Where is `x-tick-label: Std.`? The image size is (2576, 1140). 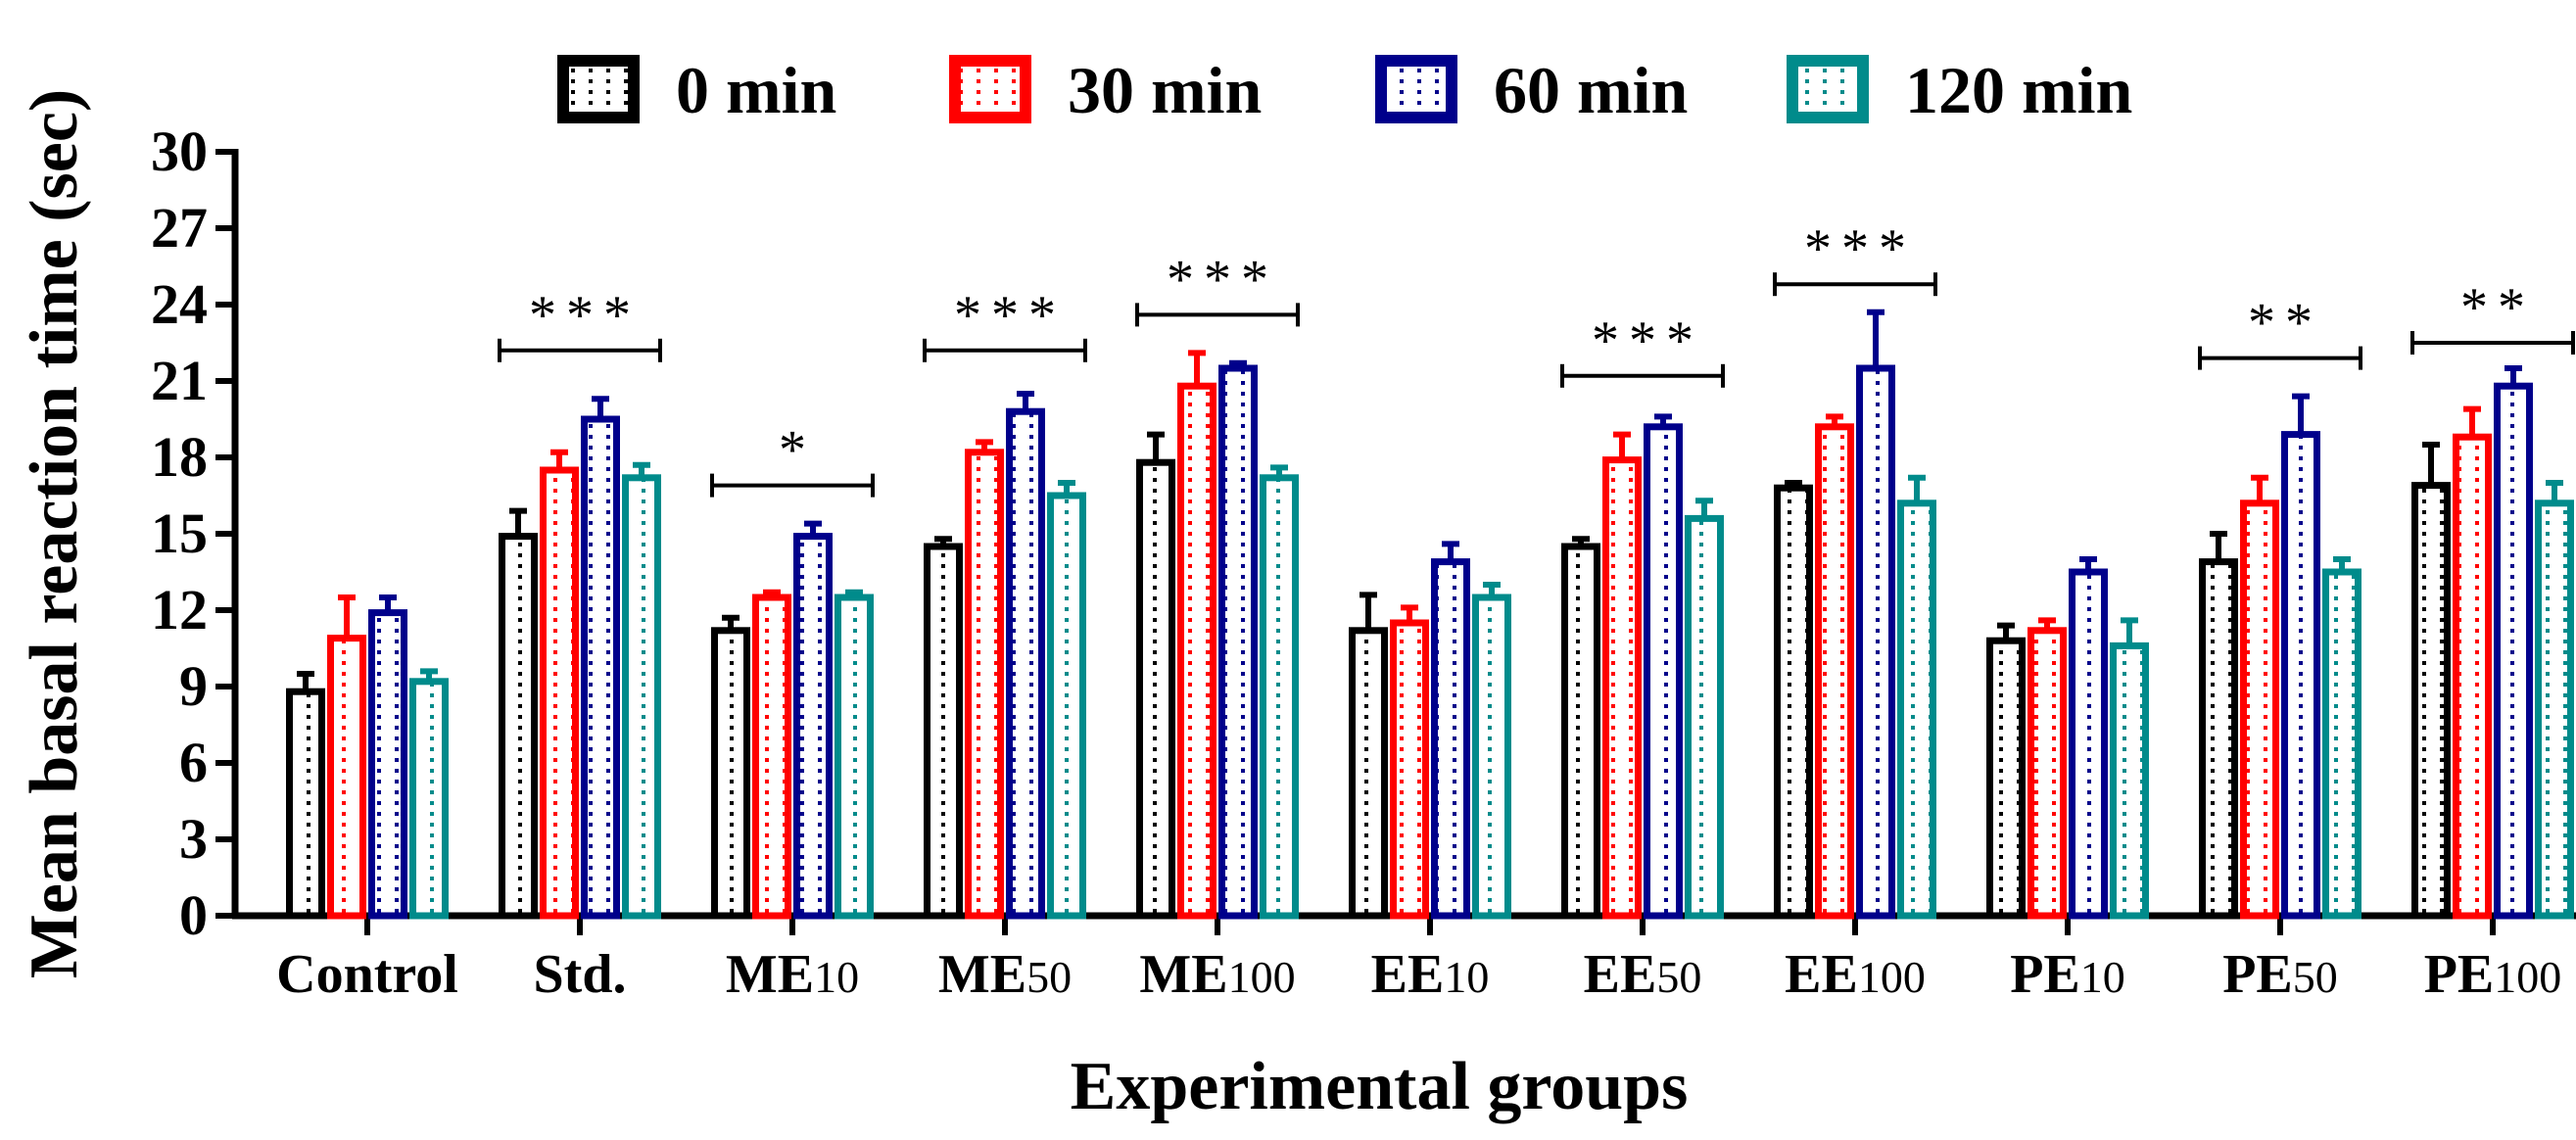
x-tick-label: Std. is located at coordinates (580, 975).